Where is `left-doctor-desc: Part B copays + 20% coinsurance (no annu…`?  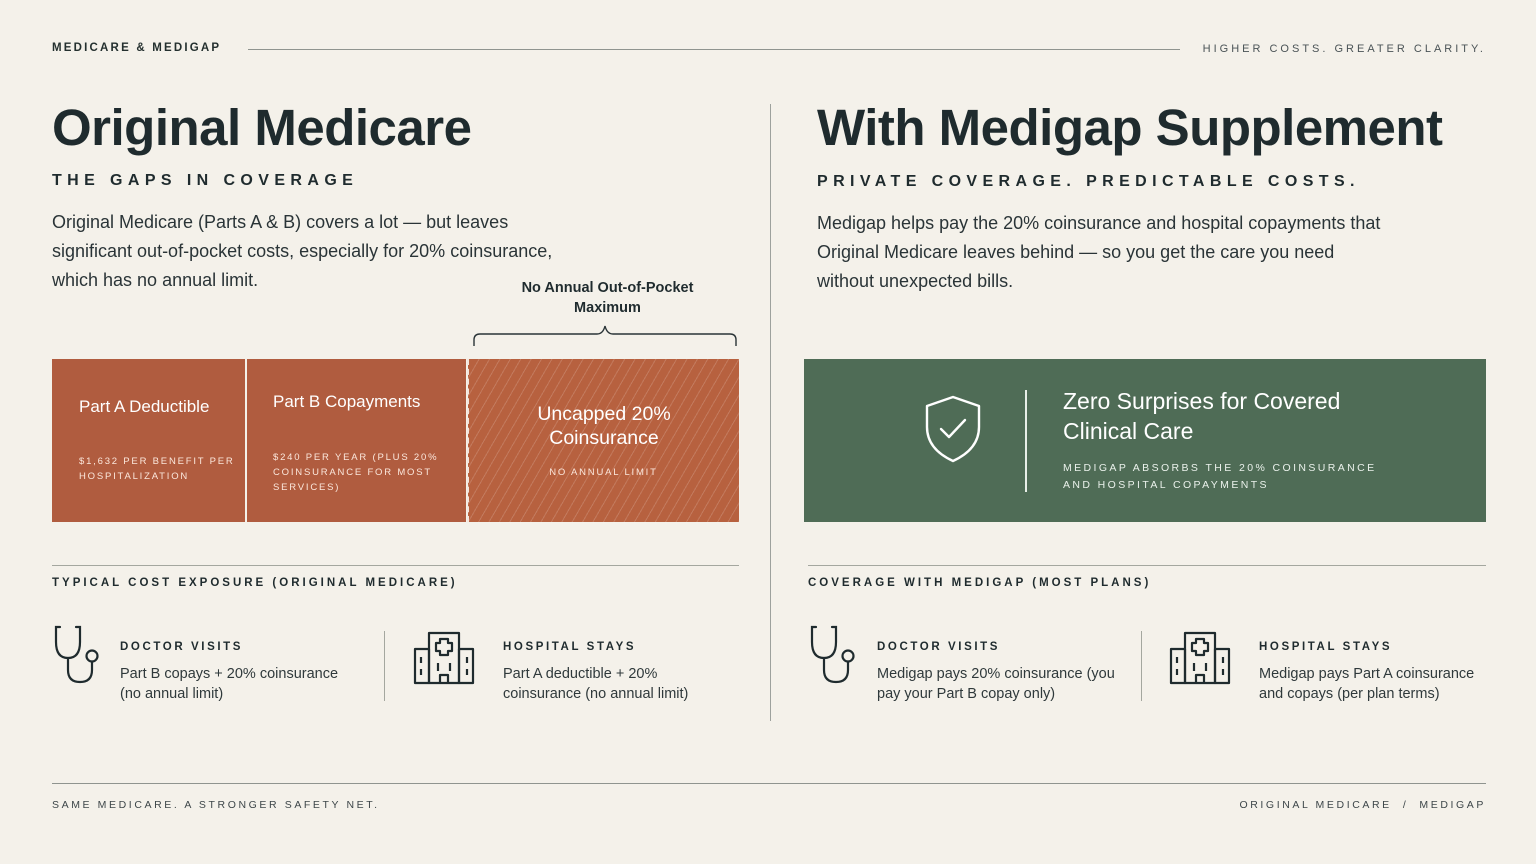
left-doctor-desc: Part B copays + 20% coinsurance (no annu… is located at coordinates (229, 684).